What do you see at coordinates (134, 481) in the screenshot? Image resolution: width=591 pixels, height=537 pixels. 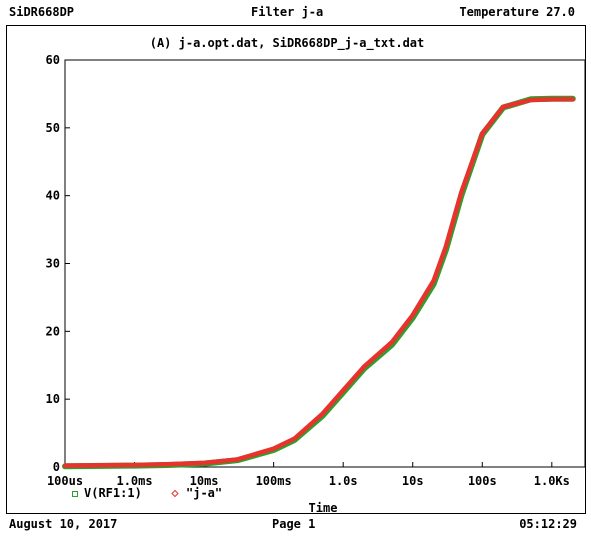 I see `x-tick-label: 1.0ms` at bounding box center [134, 481].